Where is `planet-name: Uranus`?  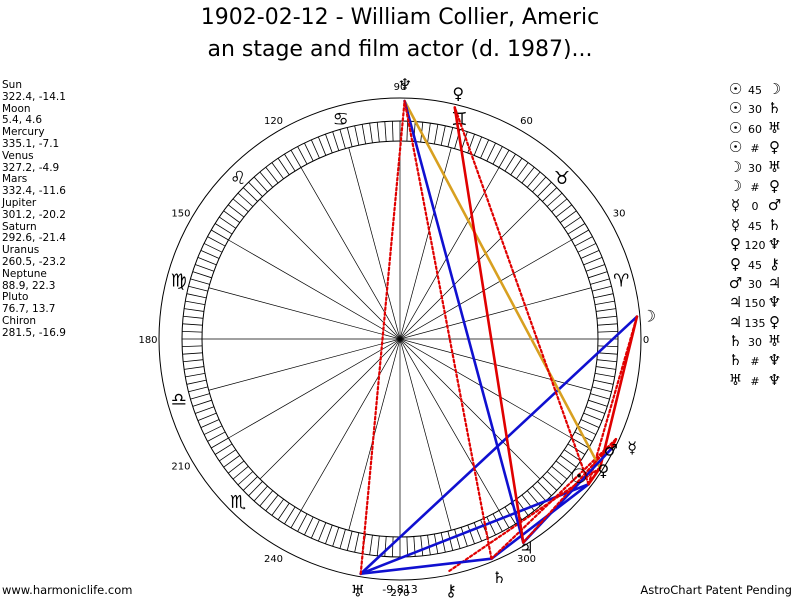
planet-name: Uranus is located at coordinates (21, 250).